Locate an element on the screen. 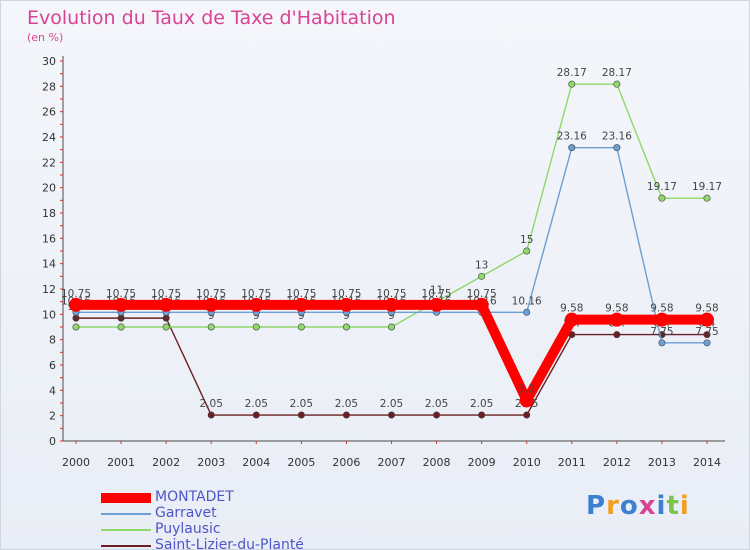 The width and height of the screenshot is (750, 550). y-tick-label: 22 is located at coordinates (49, 162).